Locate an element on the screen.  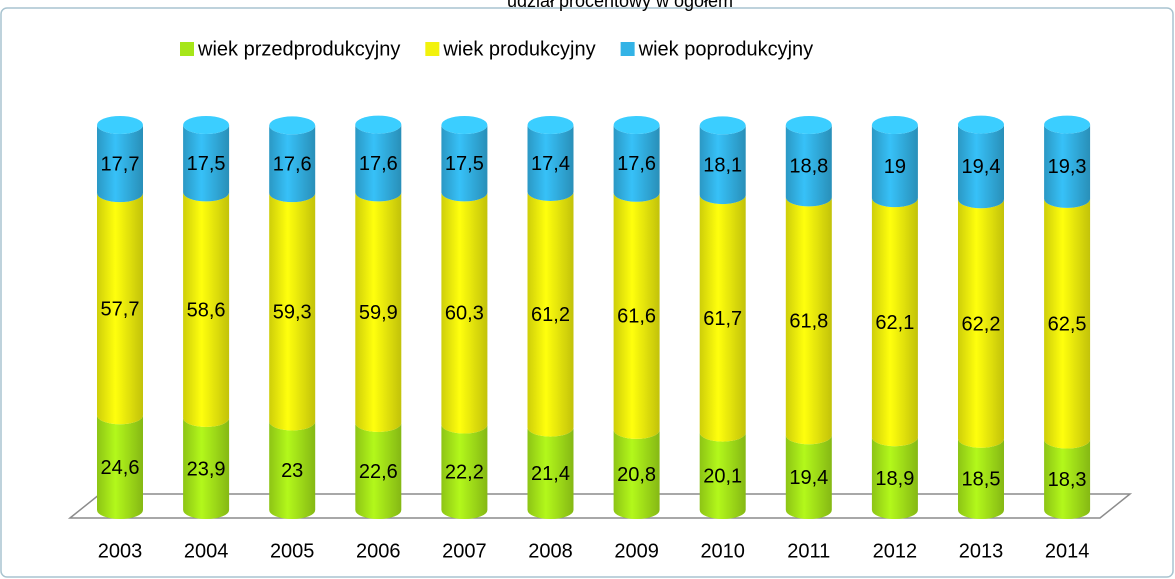
x-tick-label: 2008 is located at coordinates (550, 551).